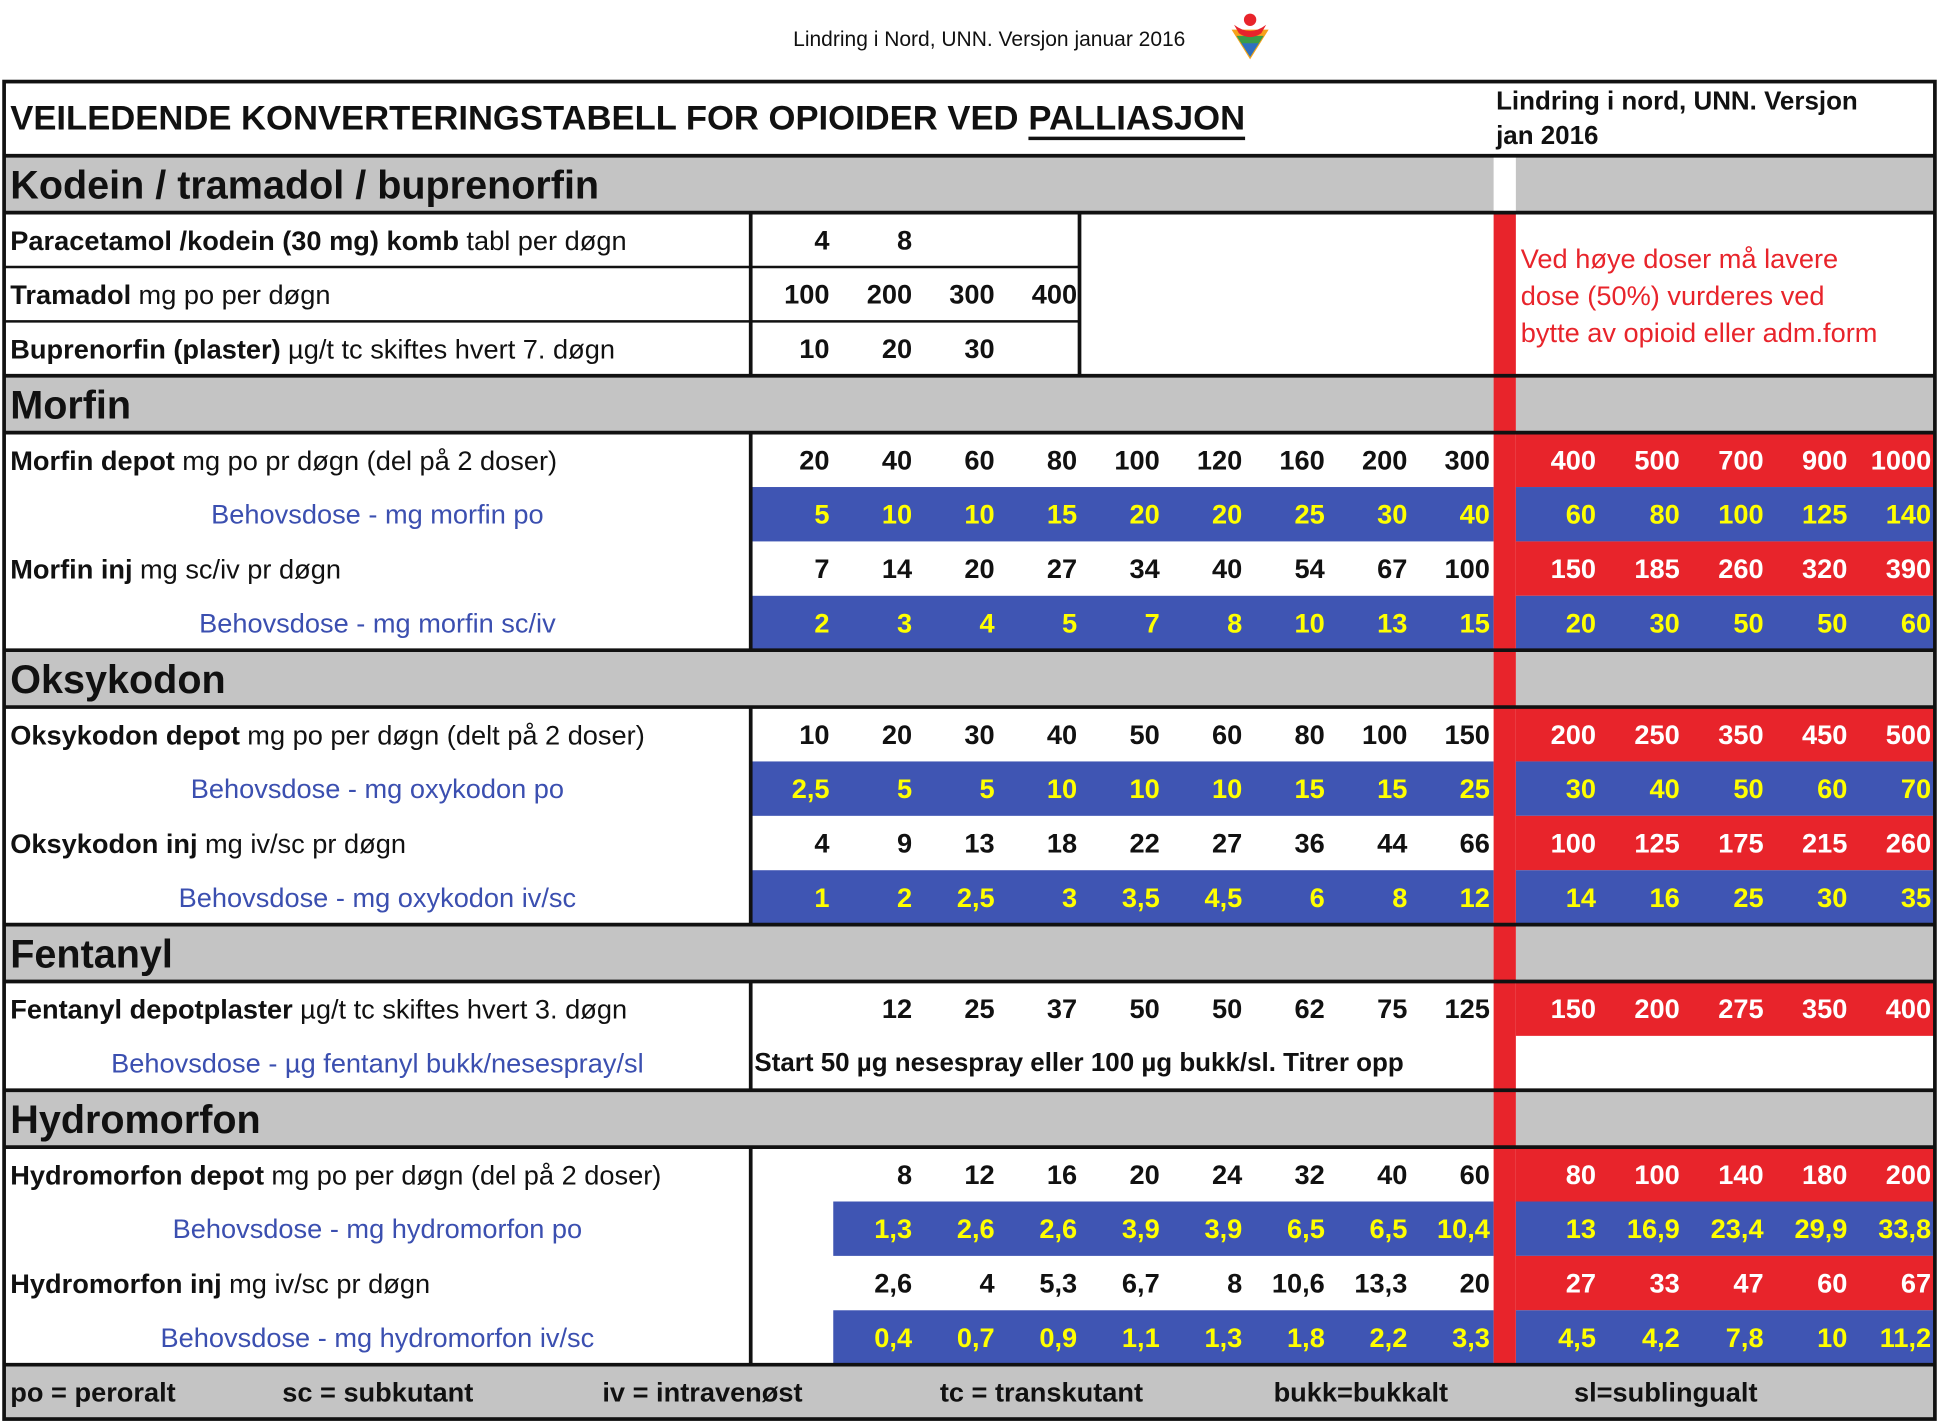  I want to click on dose: 80, so click(1062, 459).